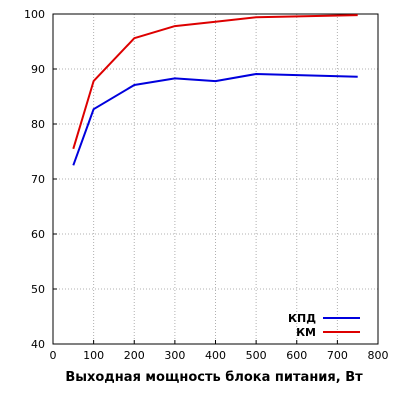  I want to click on y-tick-label: 100, so click(34, 14).